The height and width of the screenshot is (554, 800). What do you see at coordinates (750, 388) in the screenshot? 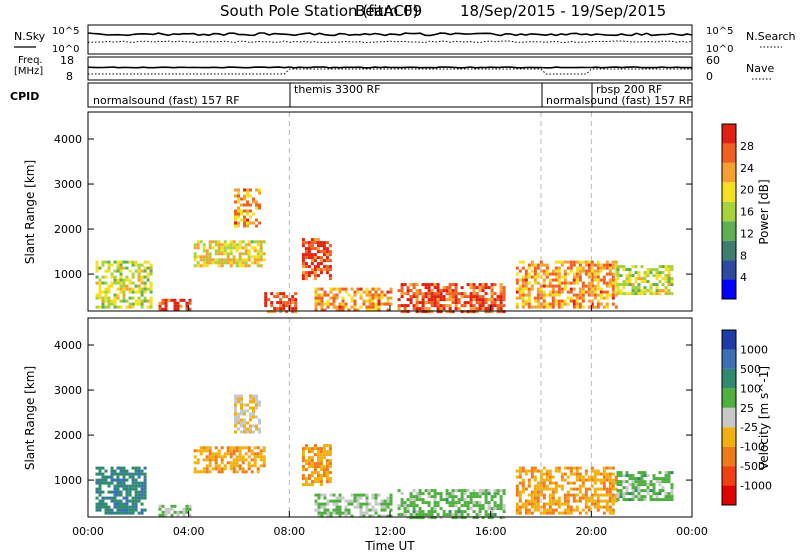
I see `colorbar-tick-label: 100` at bounding box center [750, 388].